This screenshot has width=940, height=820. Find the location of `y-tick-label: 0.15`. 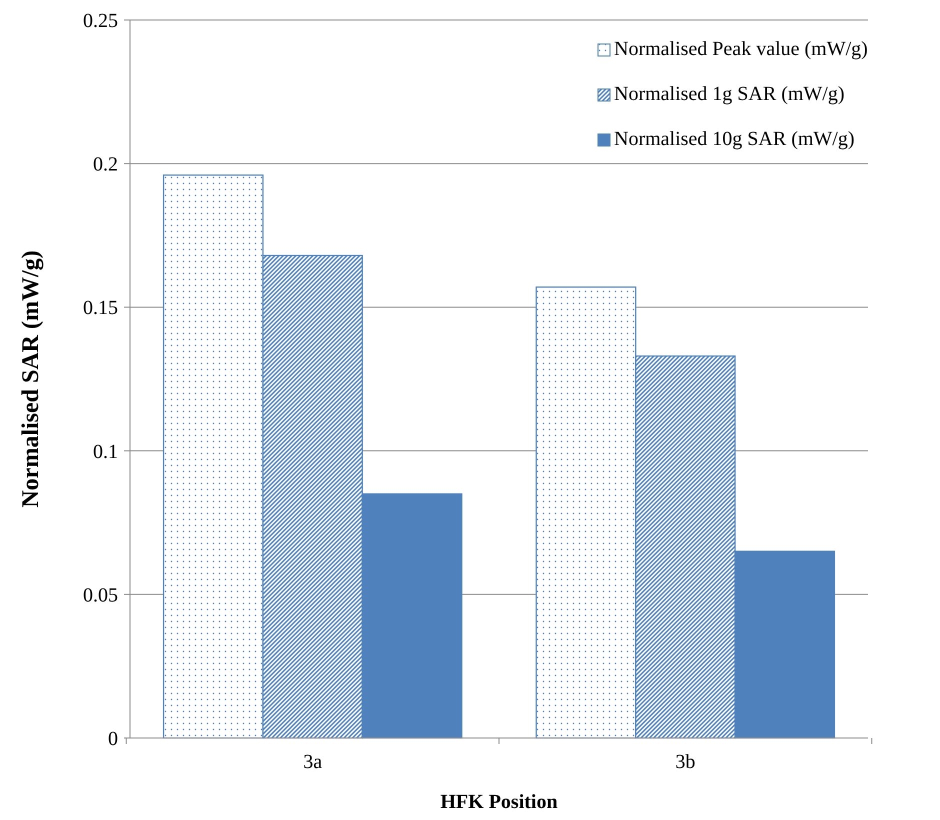

y-tick-label: 0.15 is located at coordinates (100, 308).